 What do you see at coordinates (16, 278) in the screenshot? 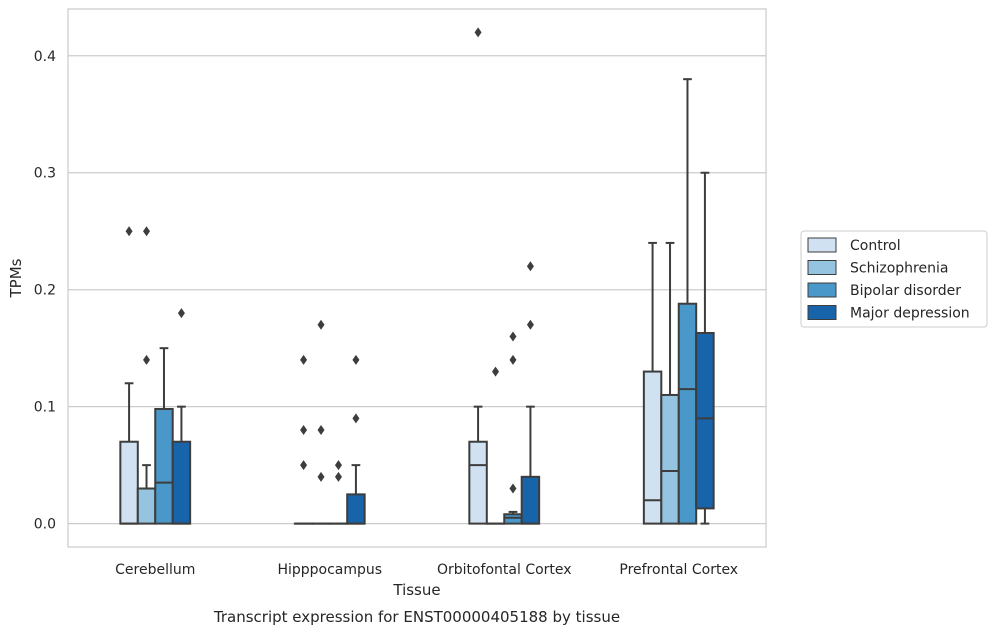
I see `y-axis-title: TPMs` at bounding box center [16, 278].